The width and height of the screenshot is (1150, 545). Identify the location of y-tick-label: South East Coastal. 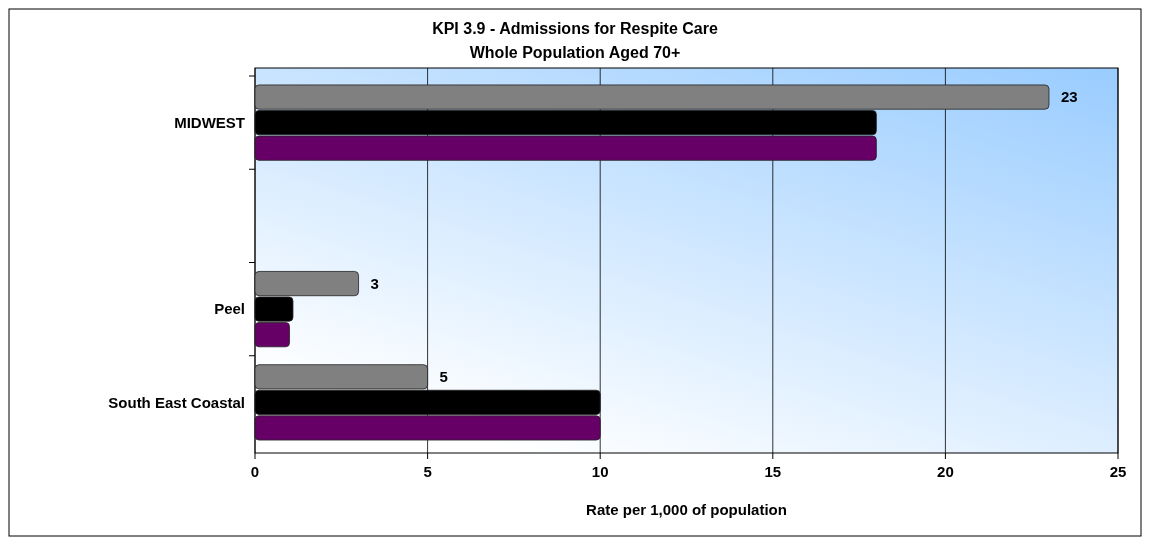
(176, 402).